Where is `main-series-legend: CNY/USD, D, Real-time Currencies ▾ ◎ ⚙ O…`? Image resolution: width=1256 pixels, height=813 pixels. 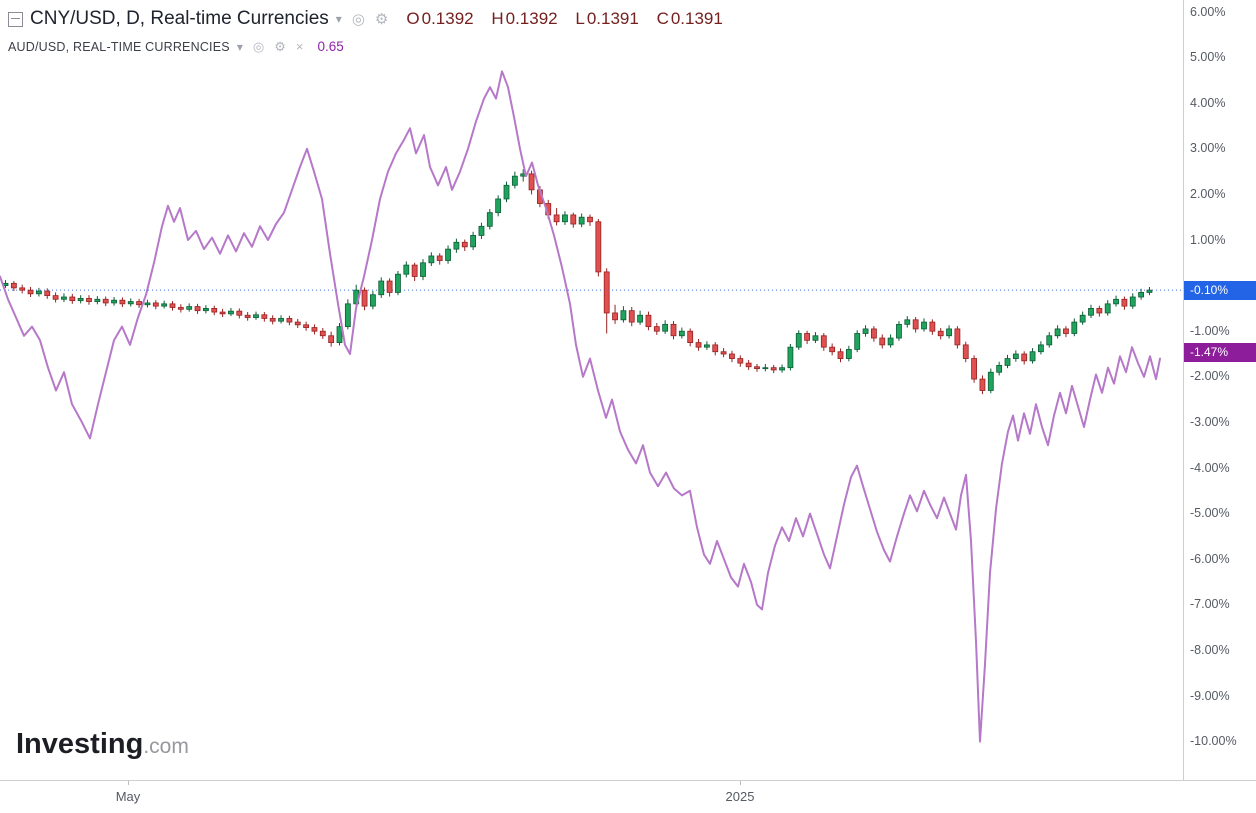
main-series-legend: CNY/USD, D, Real-time Currencies ▾ ◎ ⚙ O… is located at coordinates (372, 19).